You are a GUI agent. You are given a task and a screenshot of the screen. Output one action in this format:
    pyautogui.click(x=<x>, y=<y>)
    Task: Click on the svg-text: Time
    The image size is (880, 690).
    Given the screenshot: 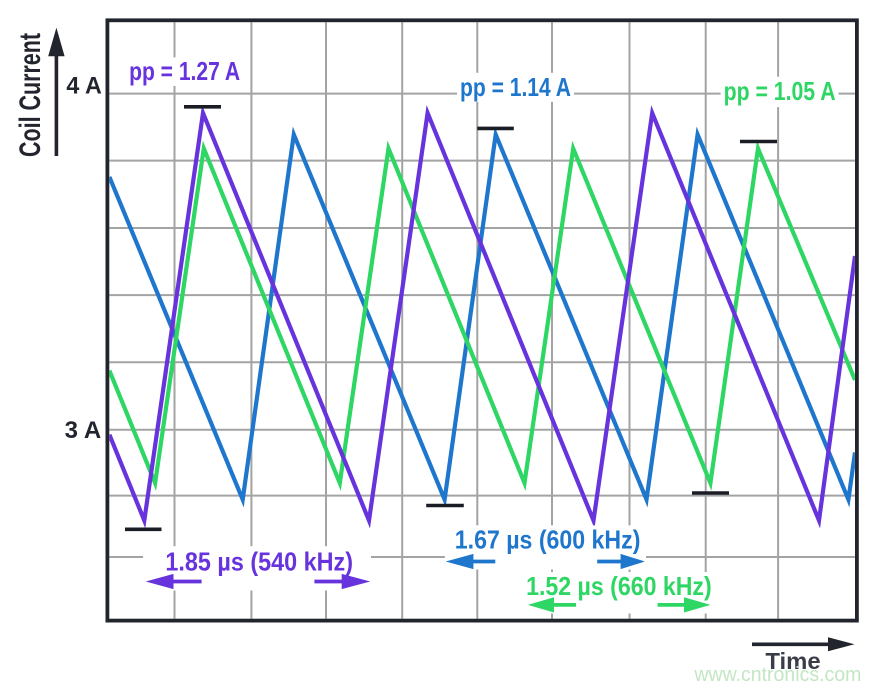 What is the action you would take?
    pyautogui.click(x=792, y=661)
    